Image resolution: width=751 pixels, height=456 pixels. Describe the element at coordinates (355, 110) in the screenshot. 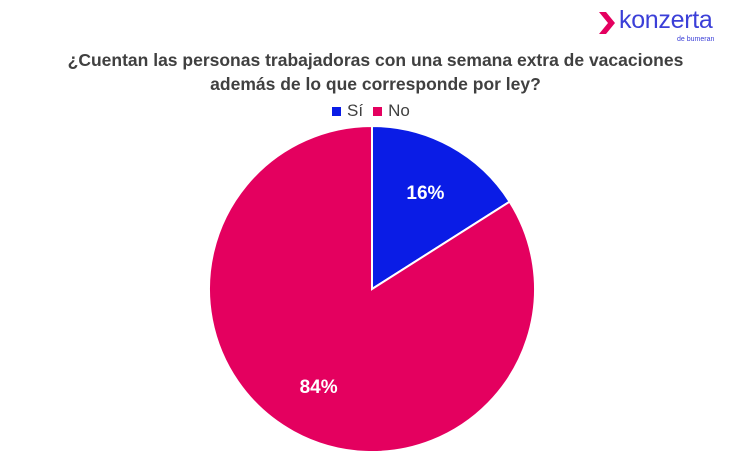

I see `legend-label-si: Sí` at that location.